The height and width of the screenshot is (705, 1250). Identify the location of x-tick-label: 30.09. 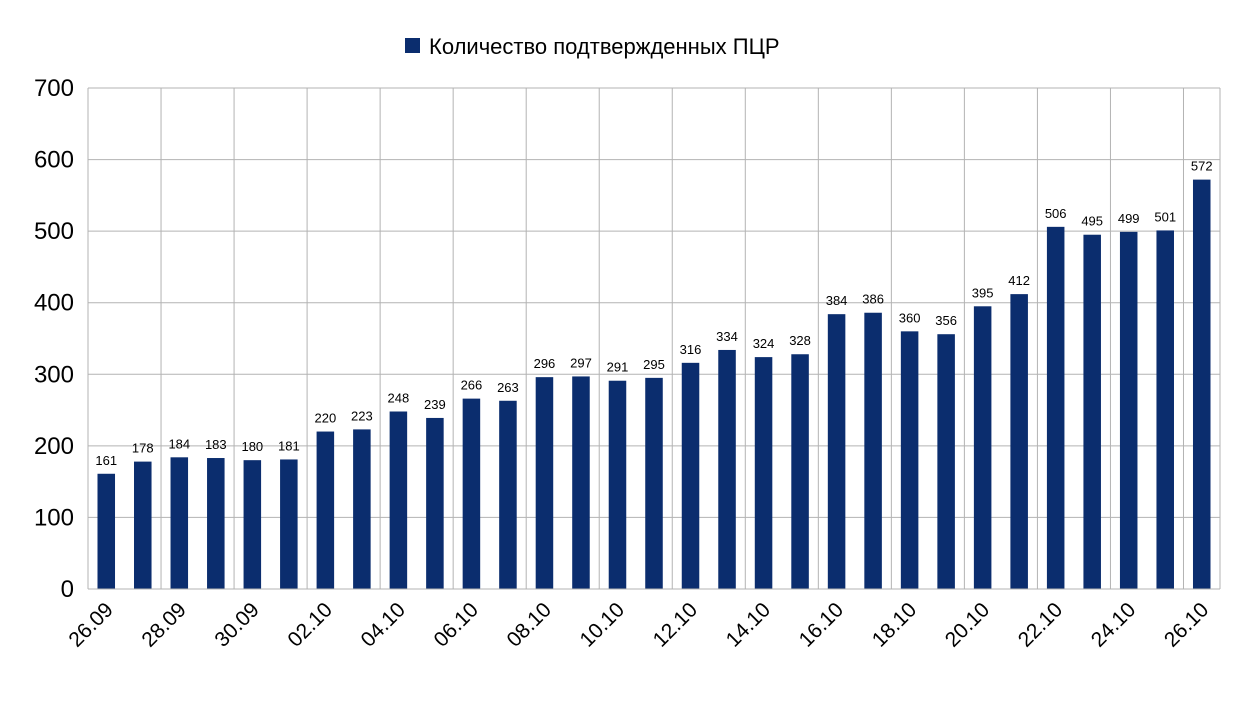
(236, 624).